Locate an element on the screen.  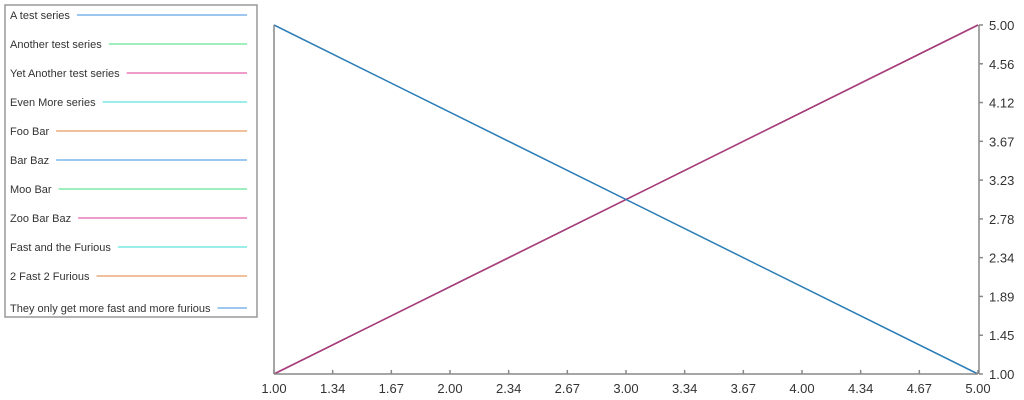
legend-label: Fast and the Furious is located at coordinates (60, 248).